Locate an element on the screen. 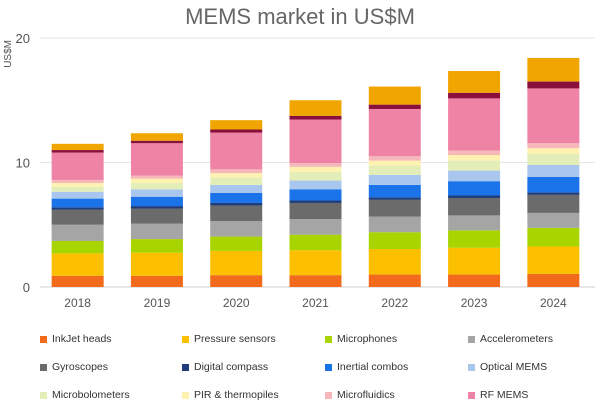 The height and width of the screenshot is (415, 600). x-tick-label: 2023 is located at coordinates (474, 303).